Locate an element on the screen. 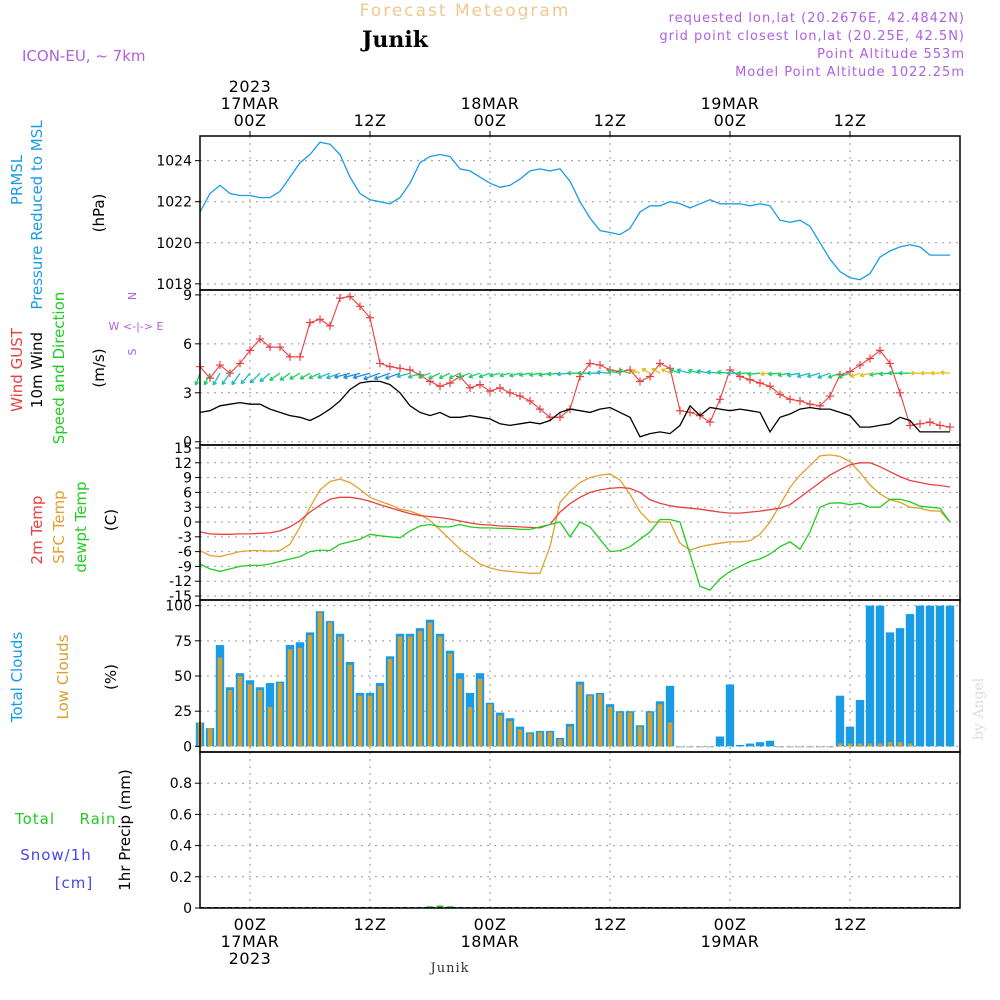 The width and height of the screenshot is (1000, 1000). wind-speed-line is located at coordinates (574, 409).